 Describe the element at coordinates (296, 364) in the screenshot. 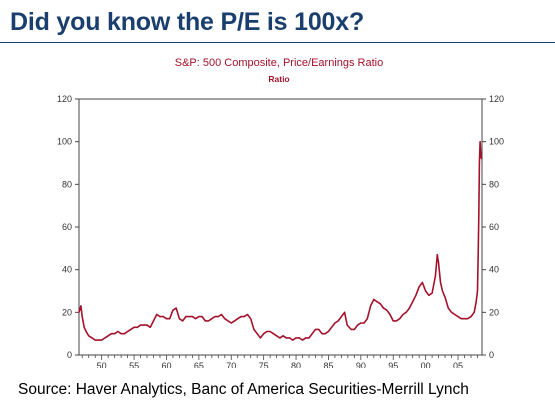

I see `x-tick-label: 80` at that location.